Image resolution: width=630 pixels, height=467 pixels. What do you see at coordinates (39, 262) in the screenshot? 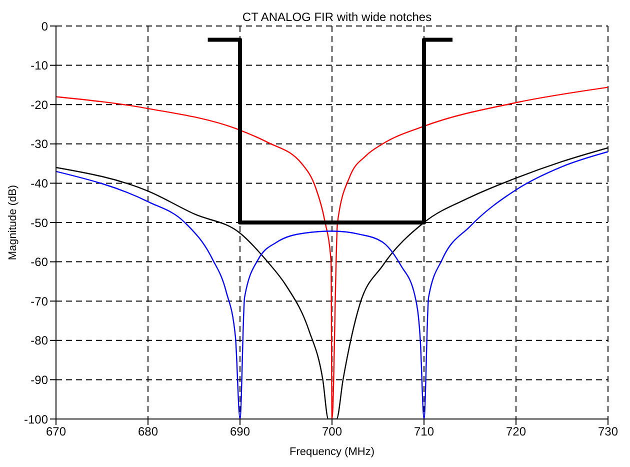
I see `y-tick-label: -60` at bounding box center [39, 262].